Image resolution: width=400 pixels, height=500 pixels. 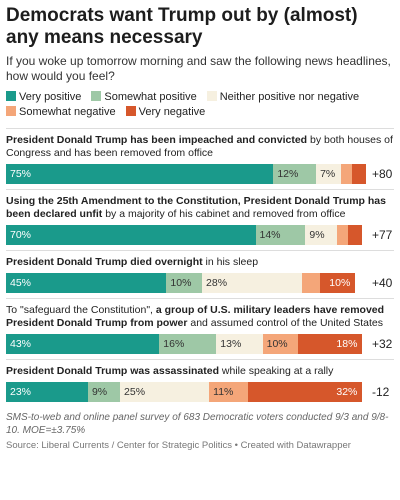 I want to click on bar-segment: 16%, so click(x=188, y=344).